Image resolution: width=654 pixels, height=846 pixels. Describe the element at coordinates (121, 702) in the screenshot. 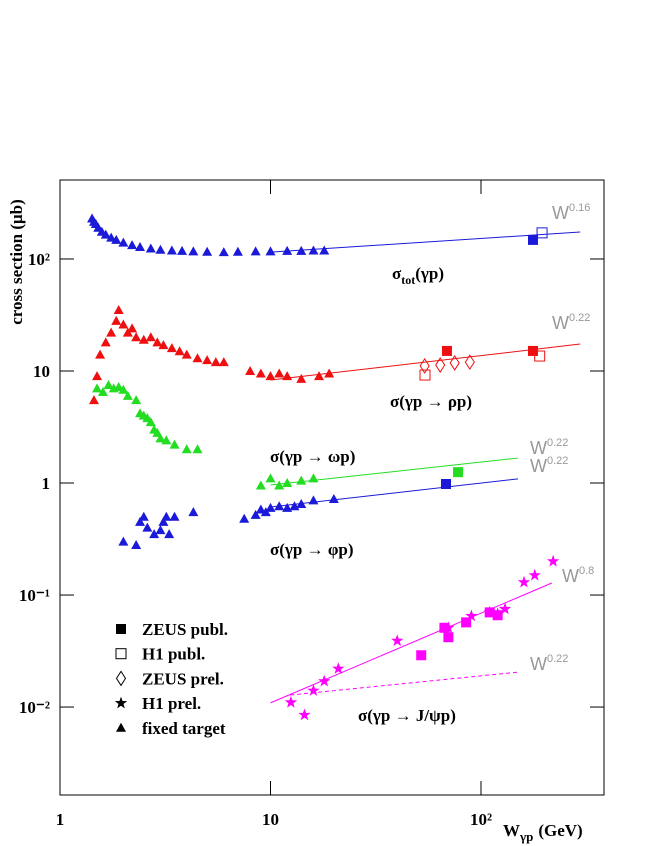

I see `legend-marker` at that location.